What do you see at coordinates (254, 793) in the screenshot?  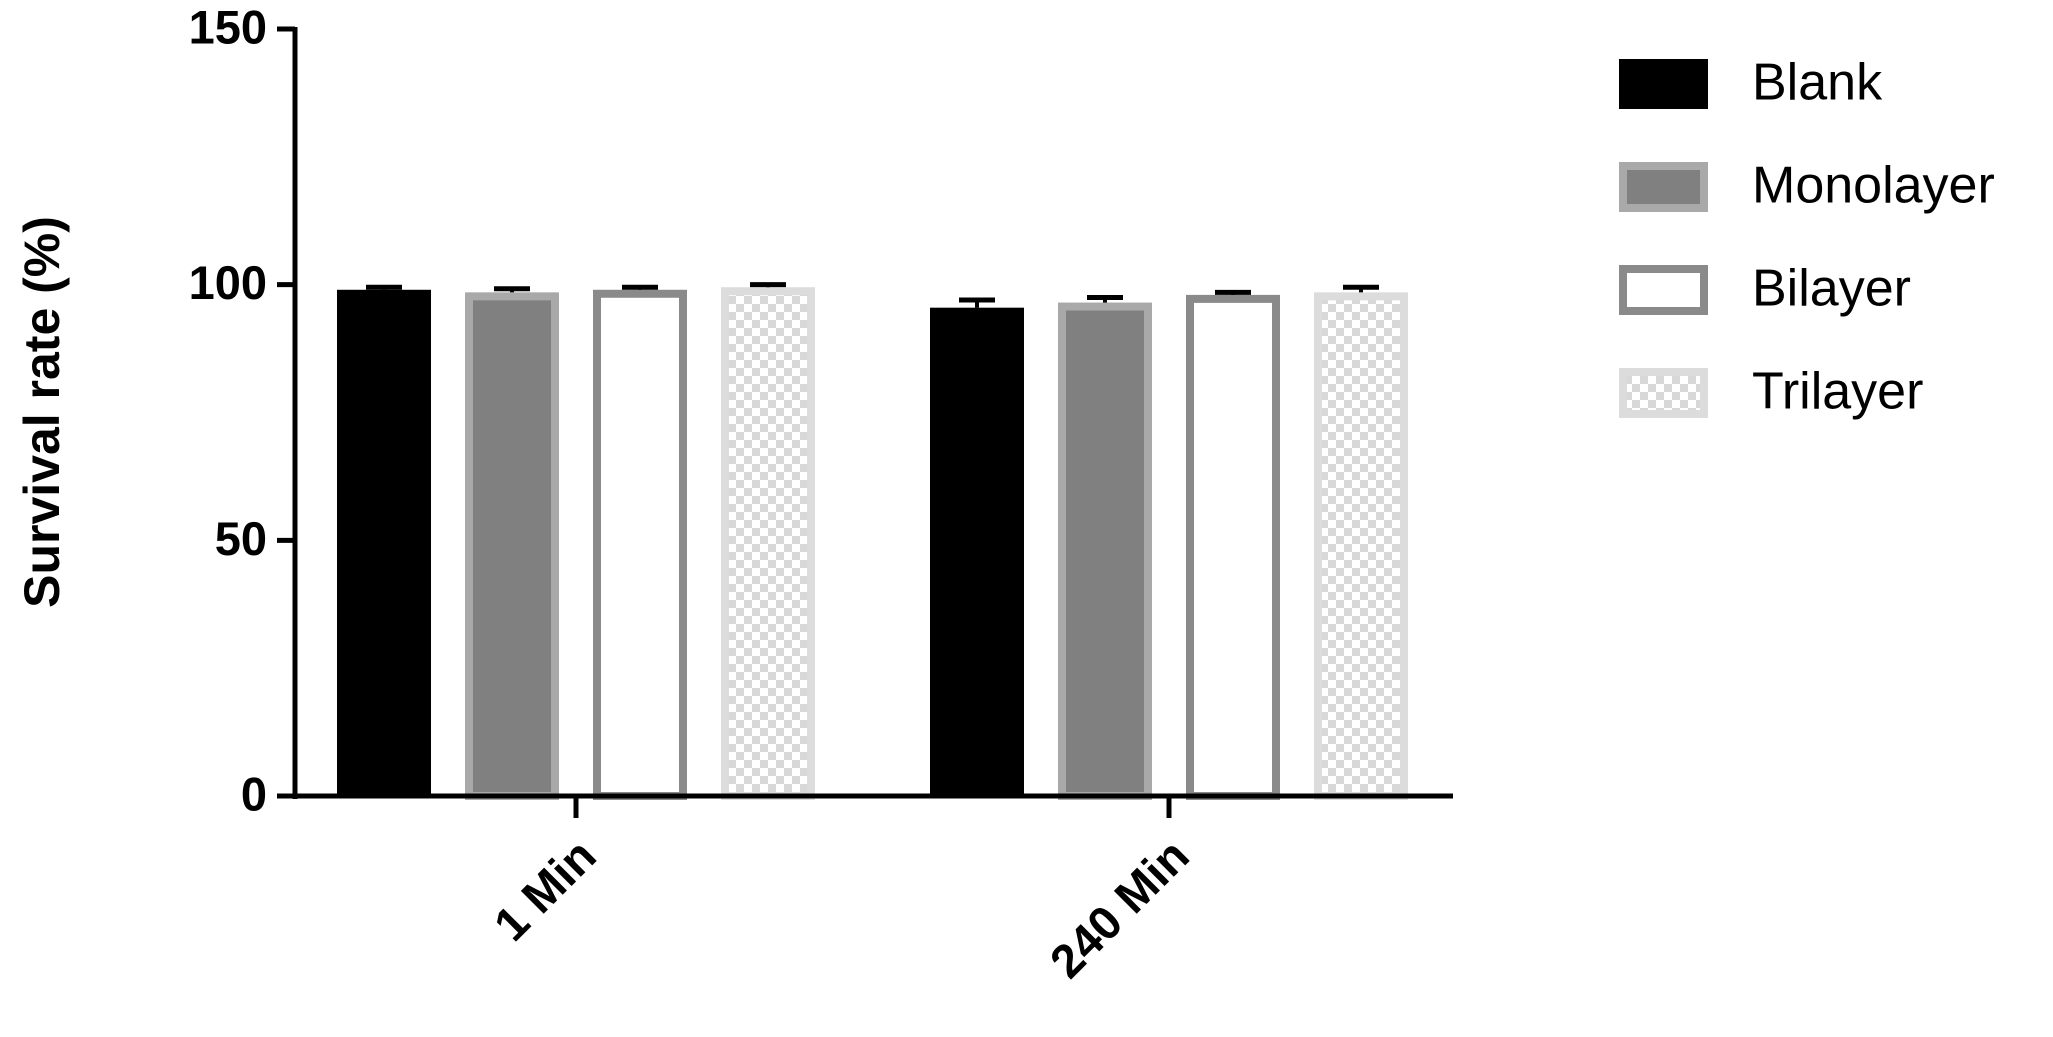 I see `y-tick-label: 0` at bounding box center [254, 793].